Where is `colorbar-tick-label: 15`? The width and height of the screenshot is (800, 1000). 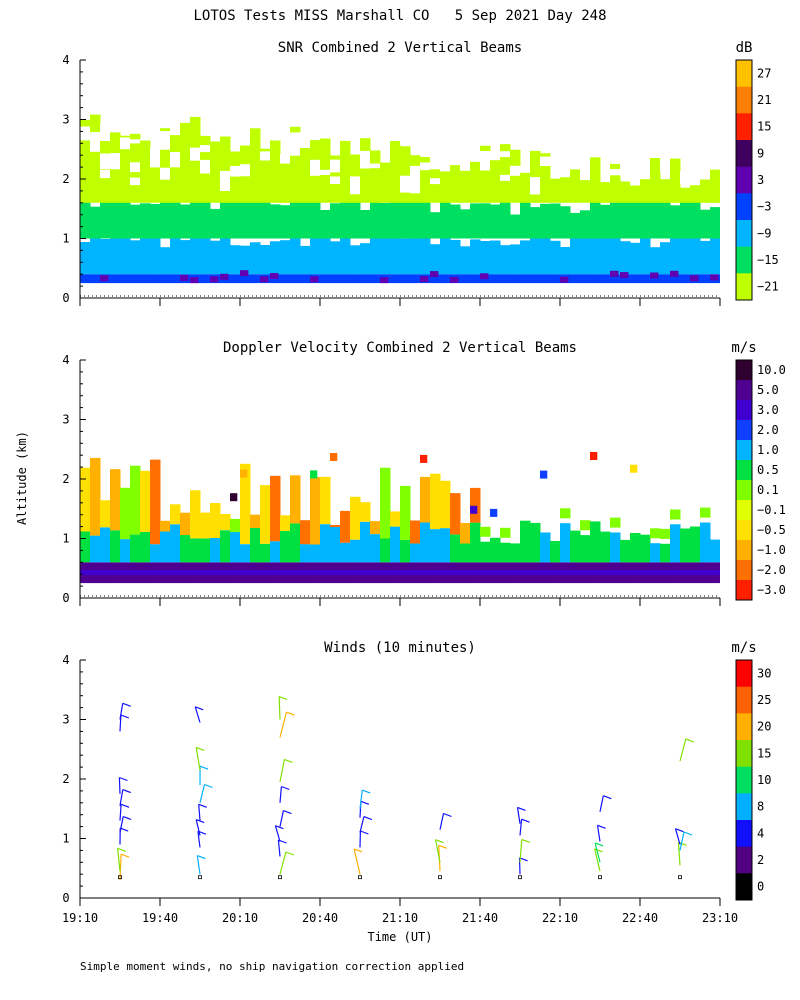
colorbar-tick-label: 15 is located at coordinates (764, 753).